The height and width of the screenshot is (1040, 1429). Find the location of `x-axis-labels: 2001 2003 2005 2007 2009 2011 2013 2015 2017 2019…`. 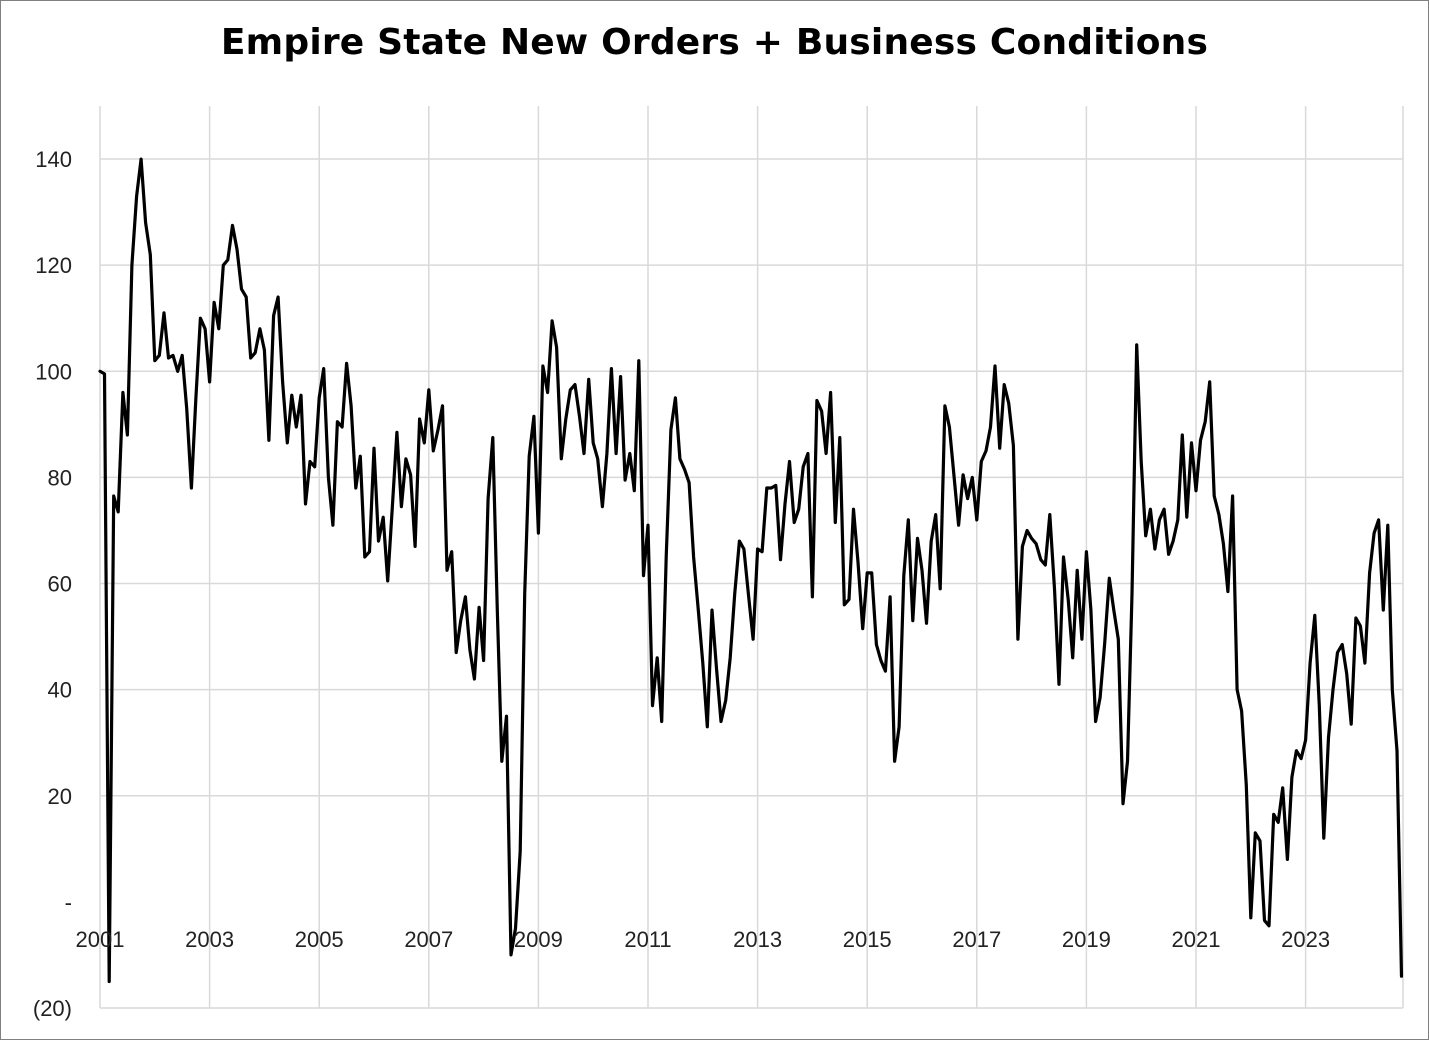

x-axis-labels: 2001 2003 2005 2007 2009 2011 2013 2015 2017 2019… is located at coordinates (703, 939).